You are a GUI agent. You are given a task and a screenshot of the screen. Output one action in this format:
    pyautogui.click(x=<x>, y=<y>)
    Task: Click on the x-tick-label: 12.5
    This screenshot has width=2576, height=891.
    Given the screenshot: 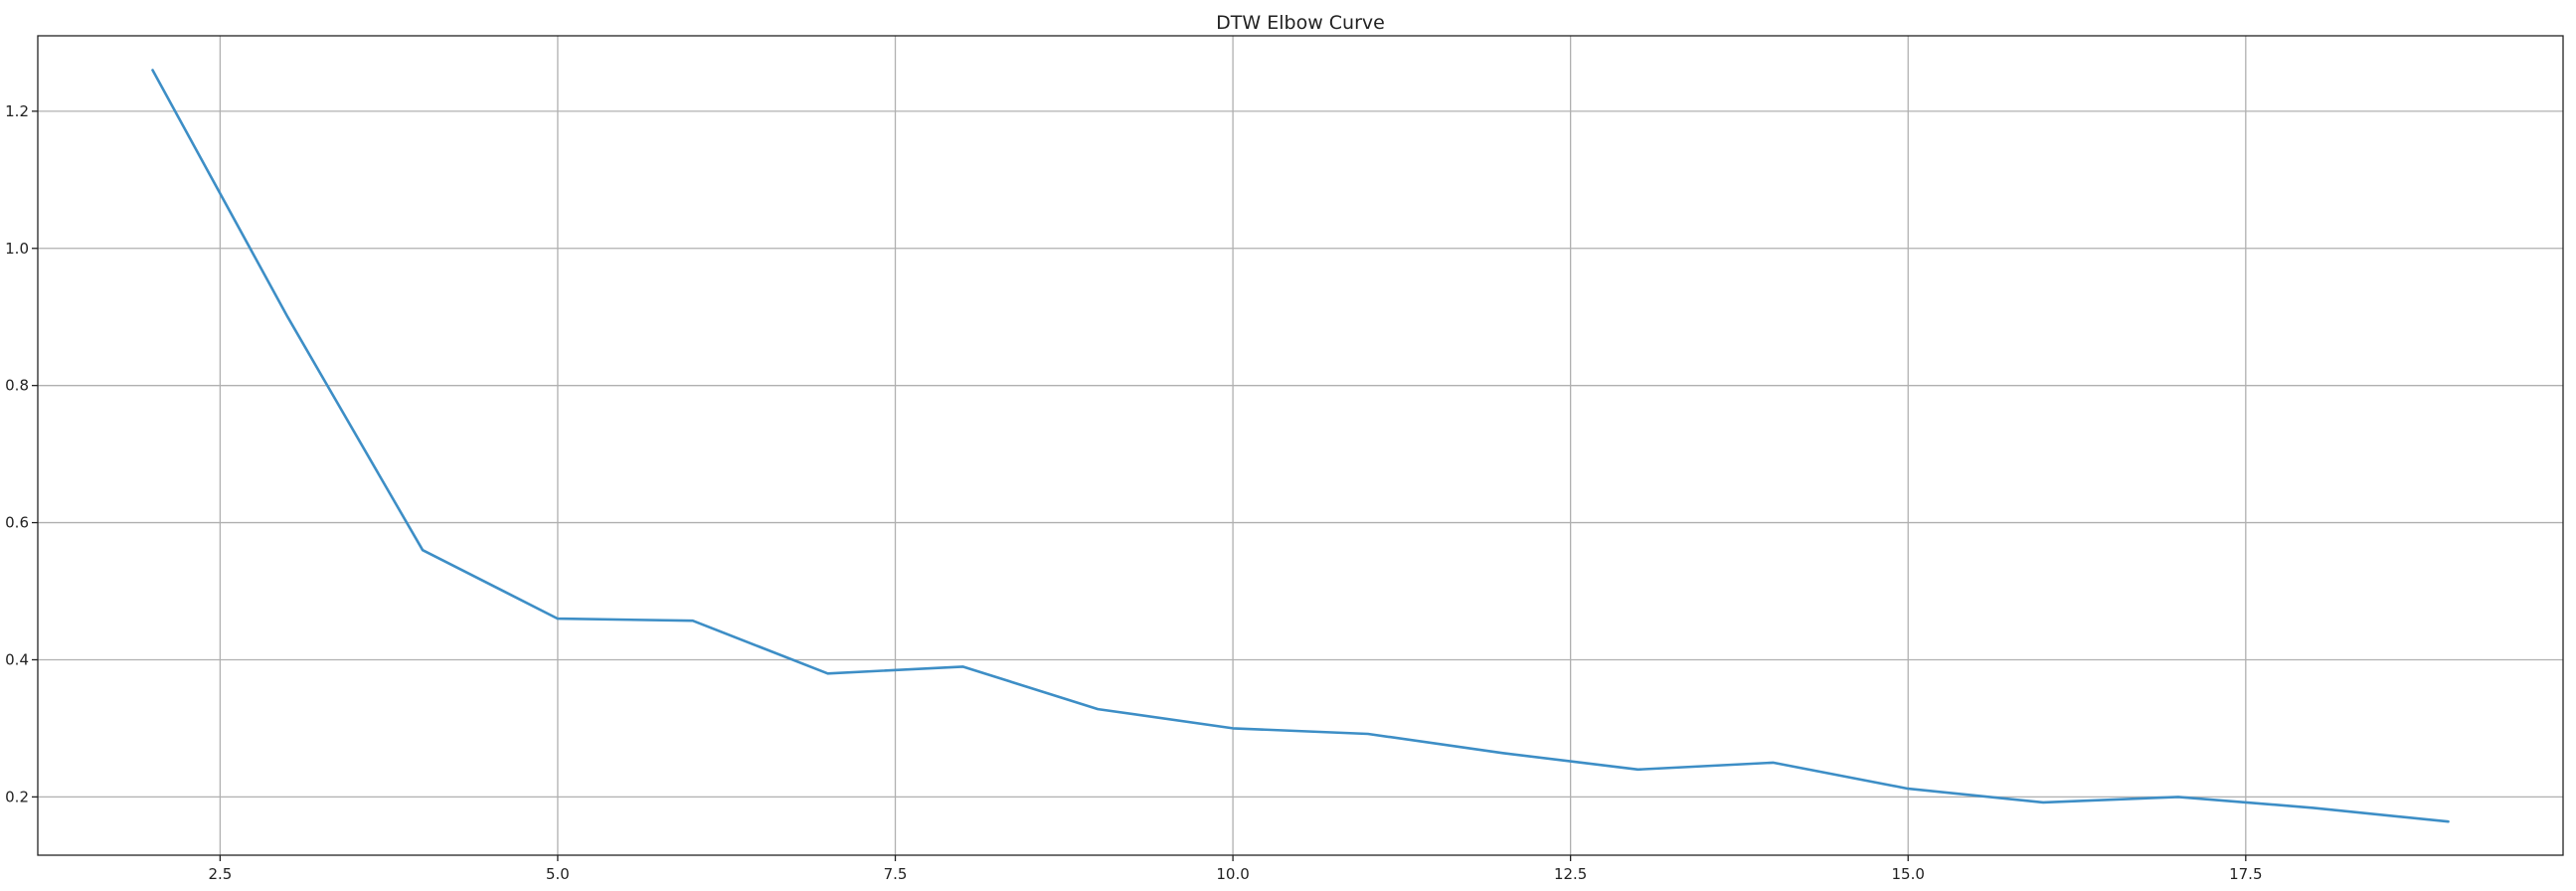 What is the action you would take?
    pyautogui.click(x=1570, y=874)
    